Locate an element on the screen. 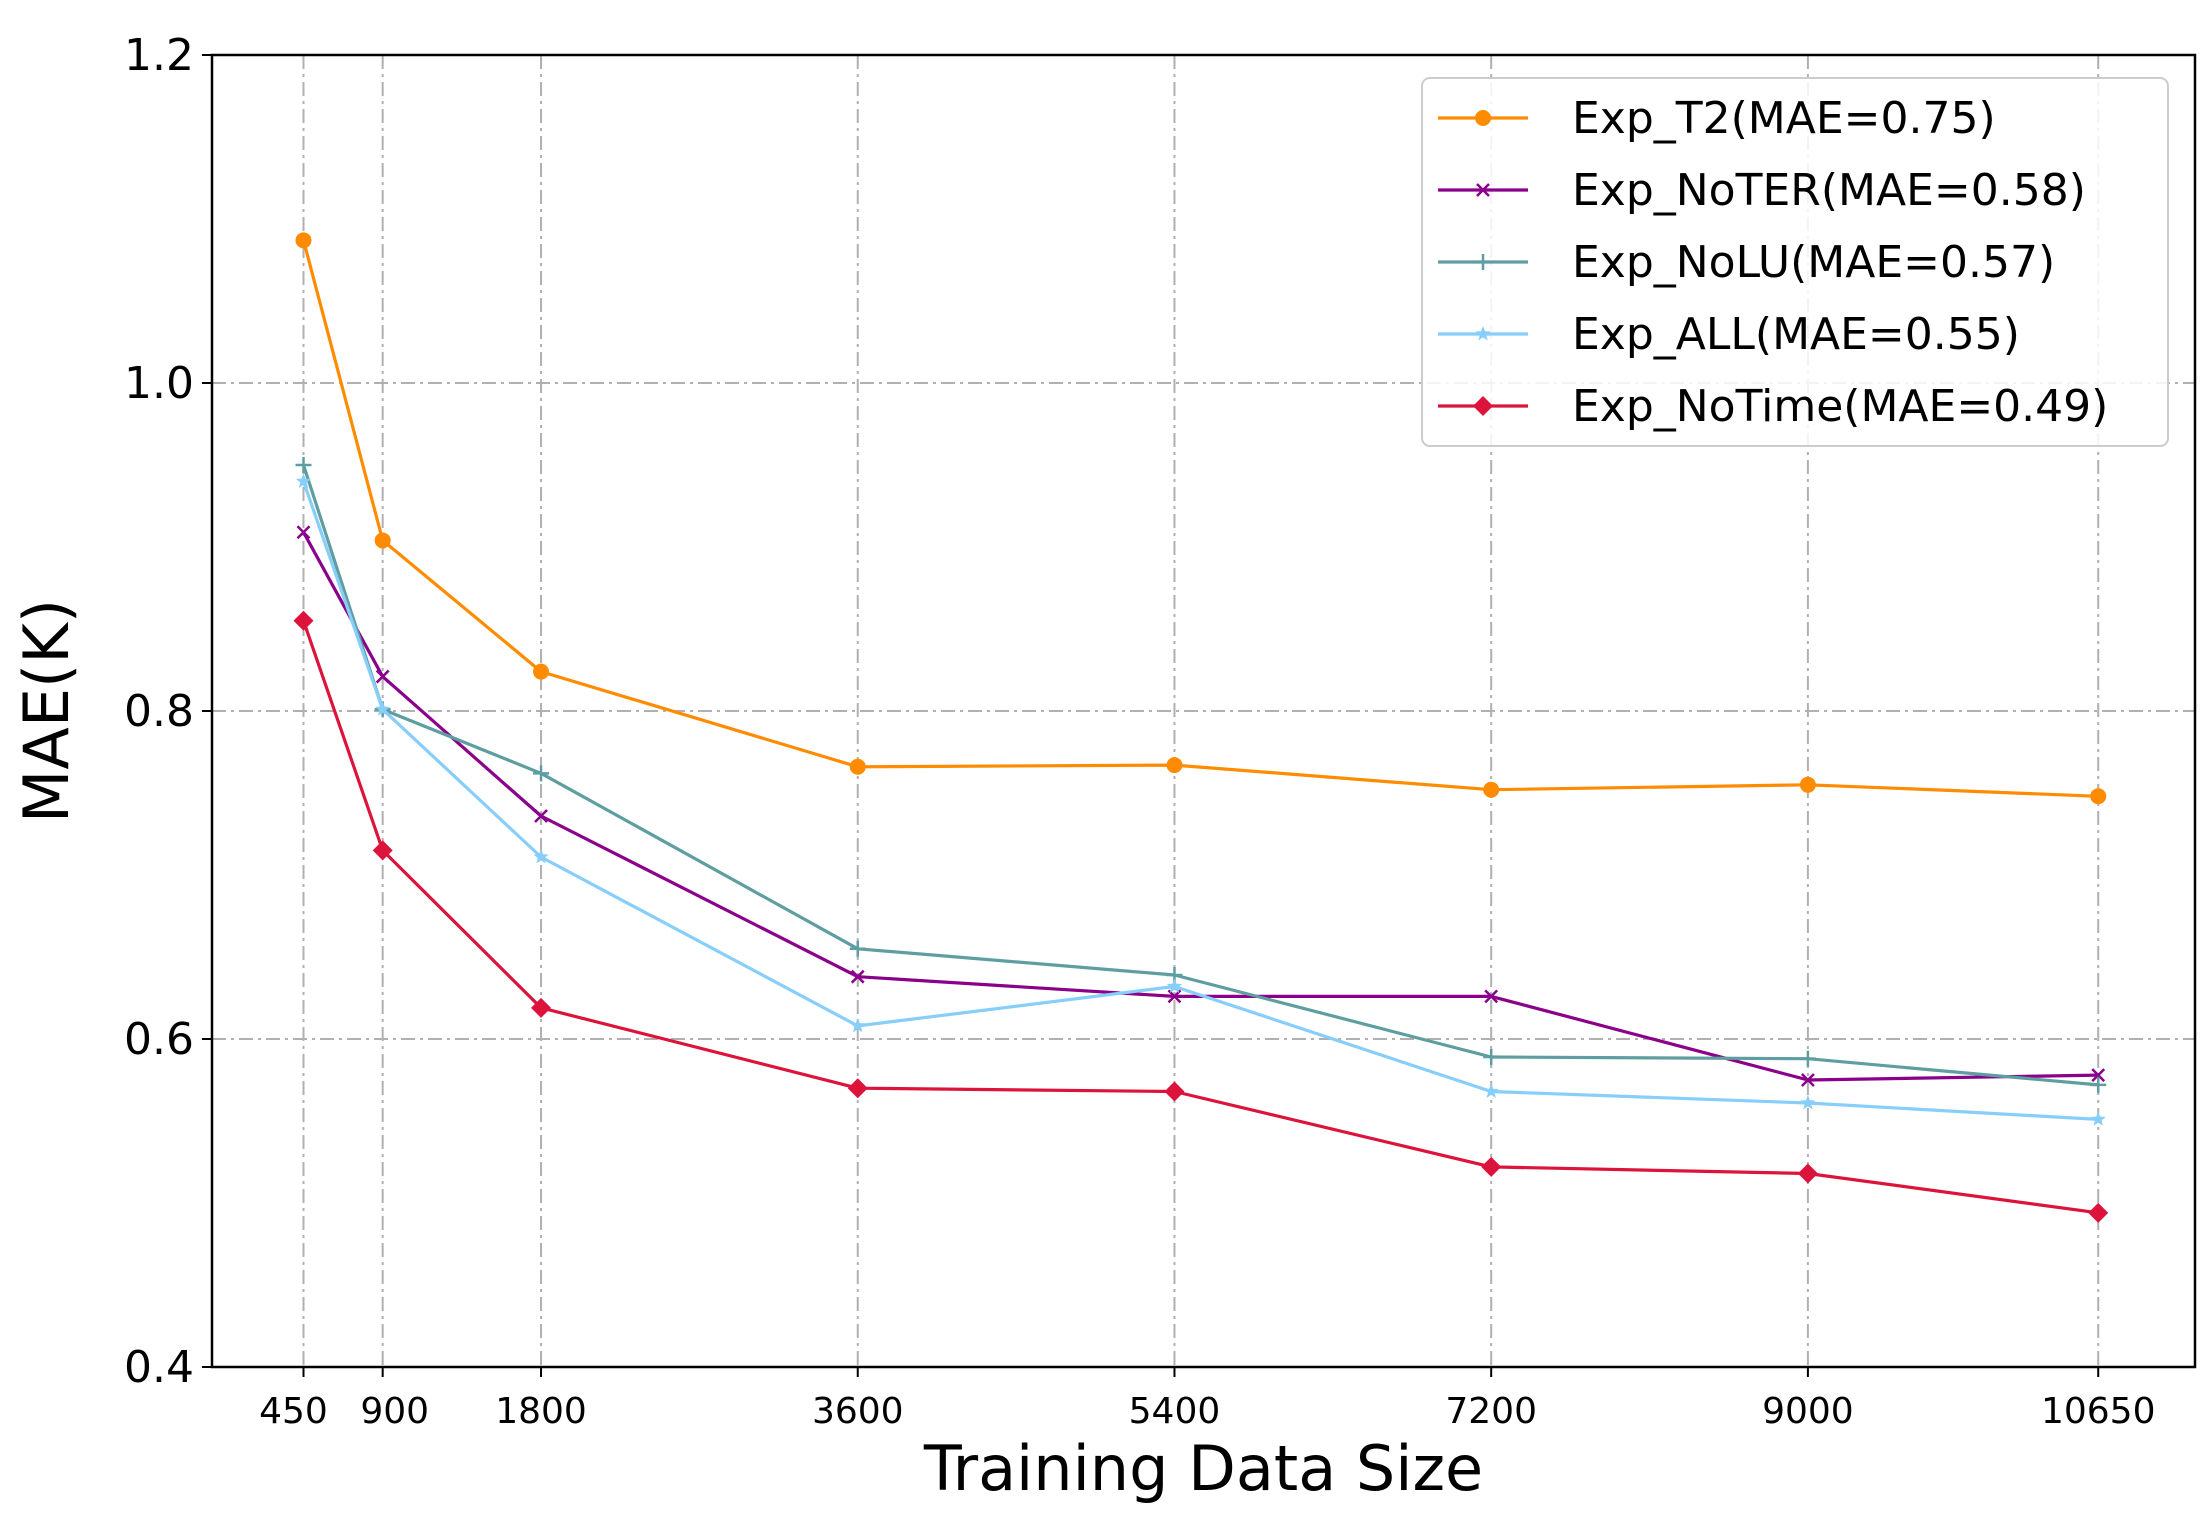  y-tick-label: 0.6 is located at coordinates (159, 1039).